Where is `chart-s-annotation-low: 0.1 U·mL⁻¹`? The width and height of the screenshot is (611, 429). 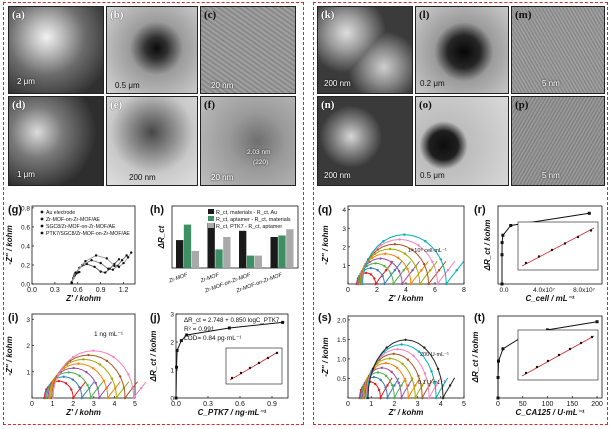
chart-s-annotation-low: 0.1 U·mL⁻¹ is located at coordinates (432, 383).